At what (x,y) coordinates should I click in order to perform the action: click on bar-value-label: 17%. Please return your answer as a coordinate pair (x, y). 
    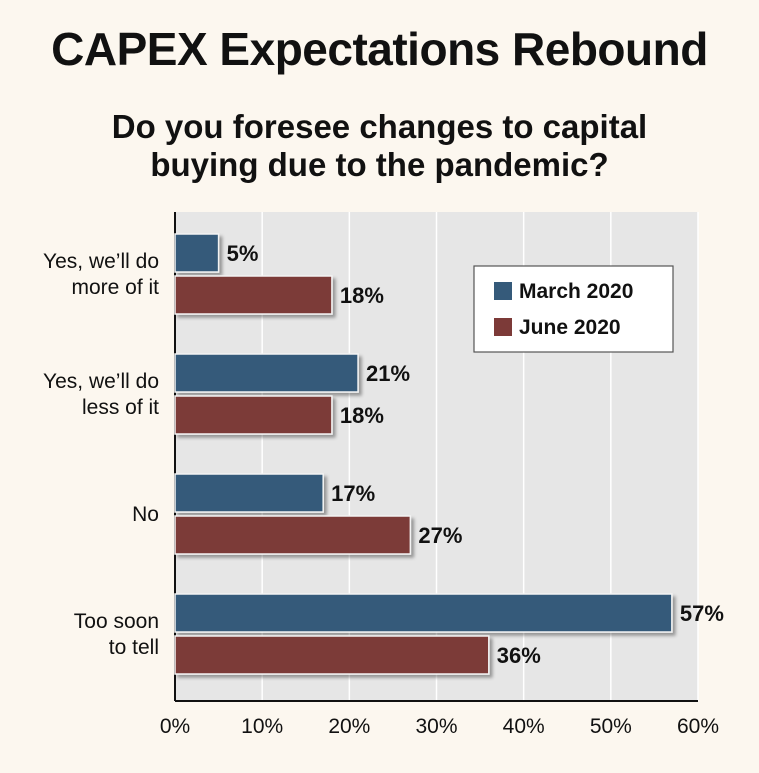
    Looking at the image, I should click on (353, 493).